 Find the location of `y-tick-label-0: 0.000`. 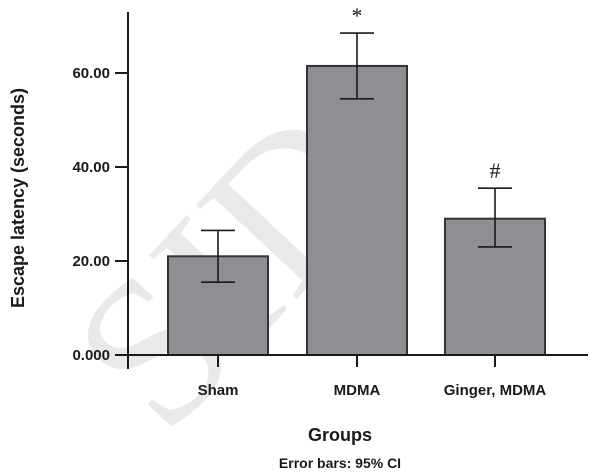

y-tick-label-0: 0.000 is located at coordinates (91, 355).